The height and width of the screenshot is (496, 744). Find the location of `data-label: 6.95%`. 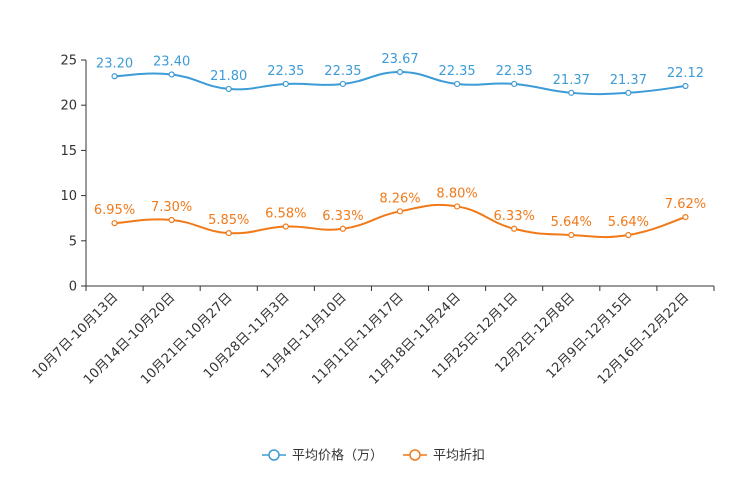

data-label: 6.95% is located at coordinates (114, 210).